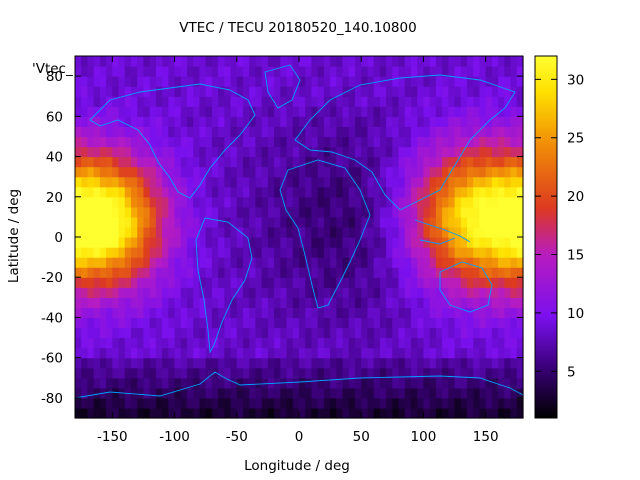 Image resolution: width=640 pixels, height=480 pixels. Describe the element at coordinates (54, 117) in the screenshot. I see `y-tick-label: 60` at that location.